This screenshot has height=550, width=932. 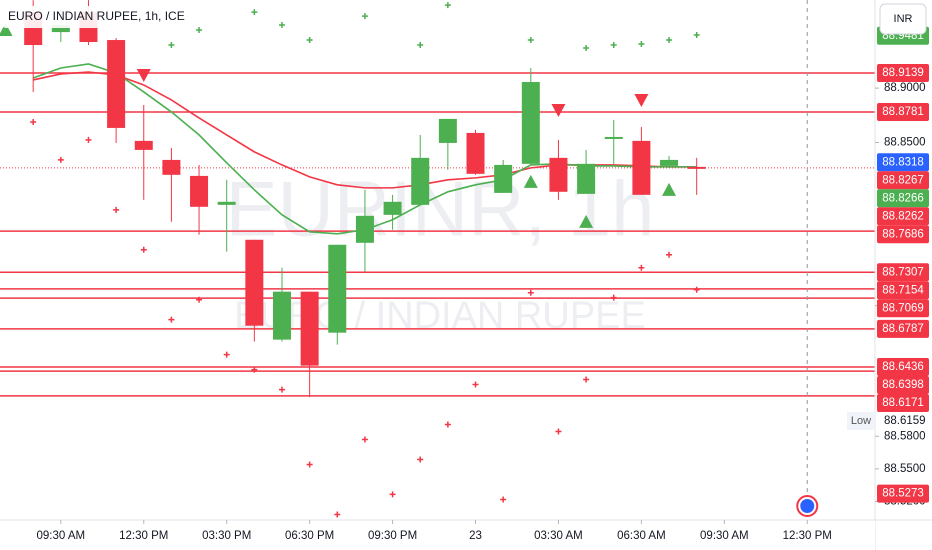 What do you see at coordinates (226, 536) in the screenshot?
I see `x-tick-label: 03:30 PM` at bounding box center [226, 536].